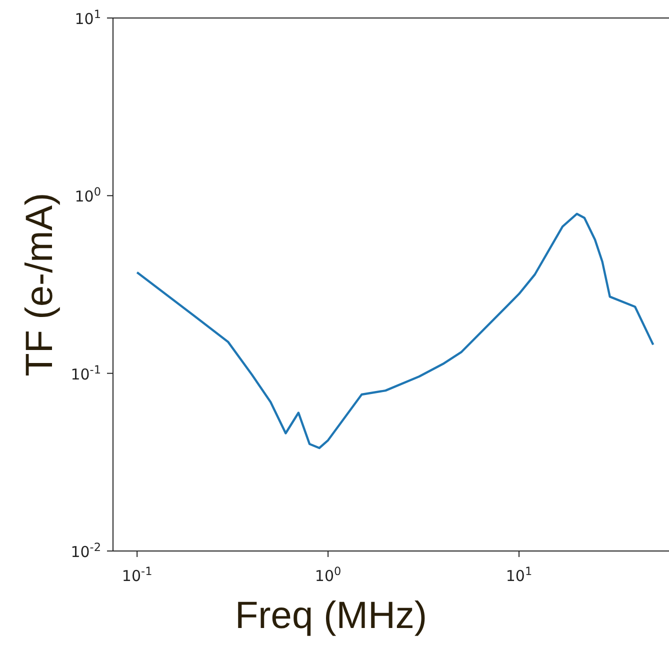 This screenshot has width=669, height=647. What do you see at coordinates (40, 284) in the screenshot?
I see `y-axis-title: TF (e-/mA)` at bounding box center [40, 284].